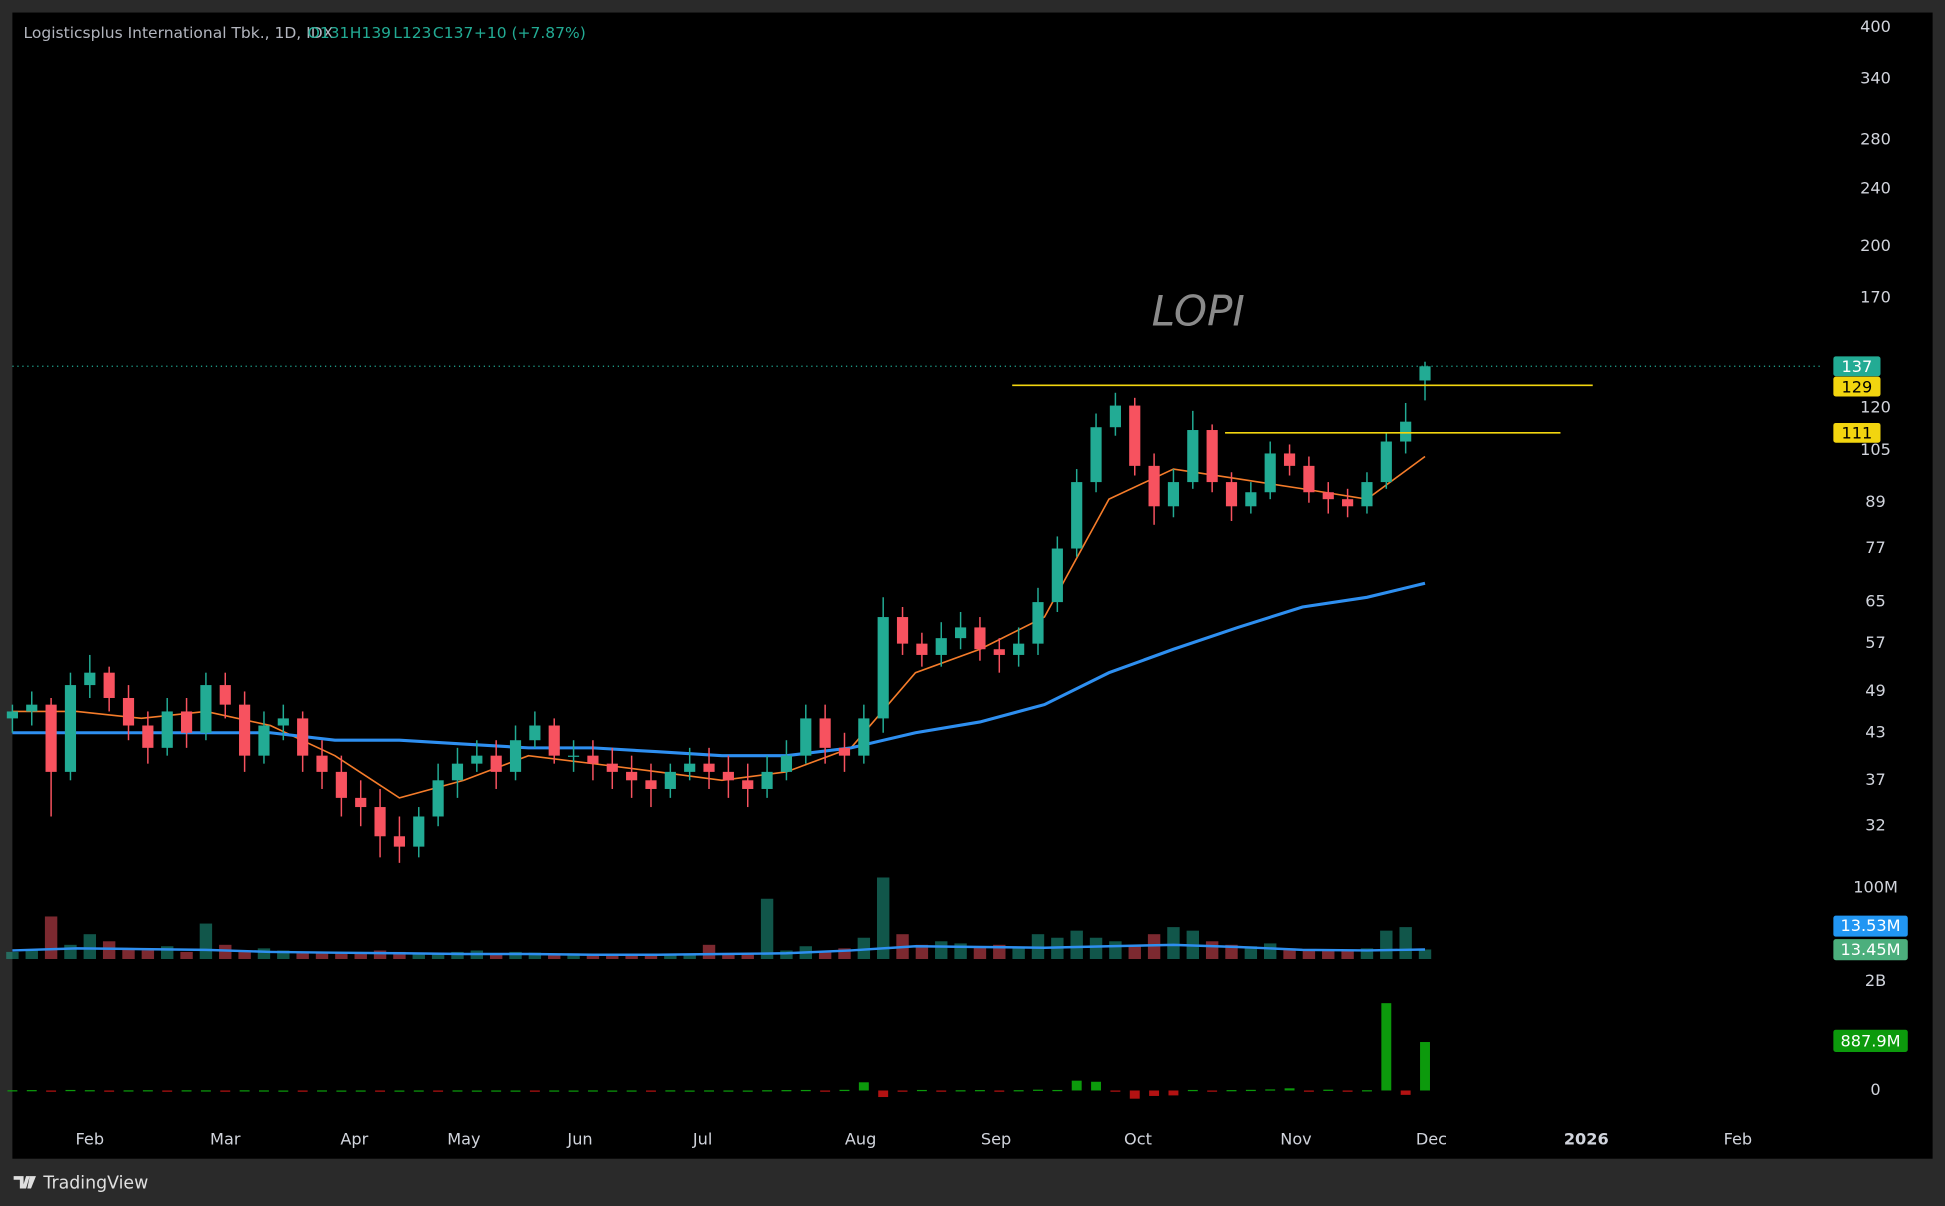 The image size is (1945, 1206). I want to click on x-tick-label: Jul, so click(702, 1139).